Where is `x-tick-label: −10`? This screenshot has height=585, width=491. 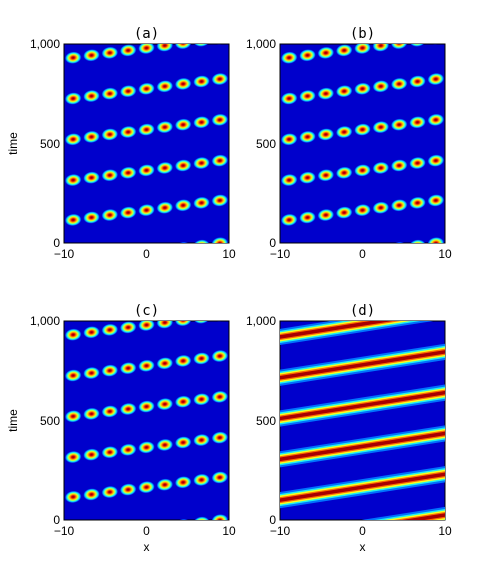 x-tick-label: −10 is located at coordinates (64, 254).